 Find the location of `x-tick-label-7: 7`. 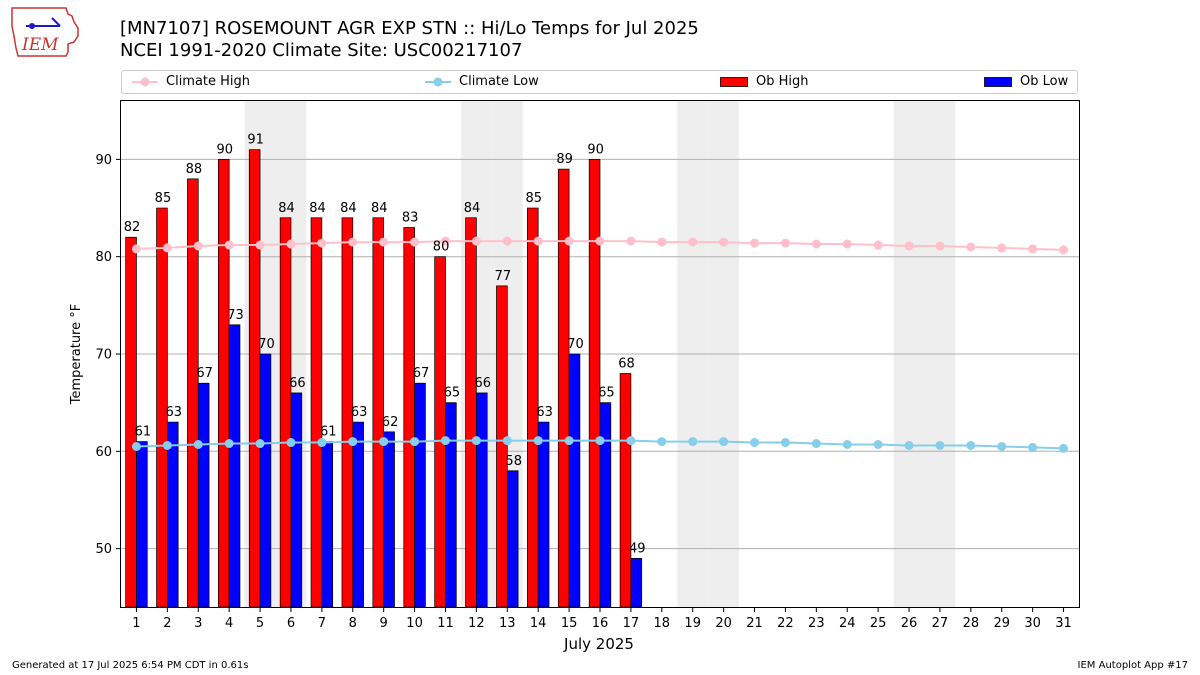

x-tick-label-7: 7 is located at coordinates (322, 623).